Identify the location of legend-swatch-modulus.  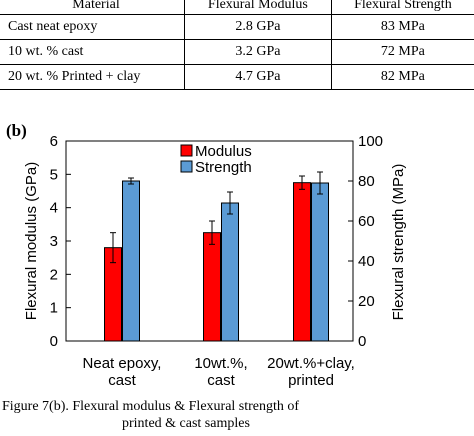
(186, 150).